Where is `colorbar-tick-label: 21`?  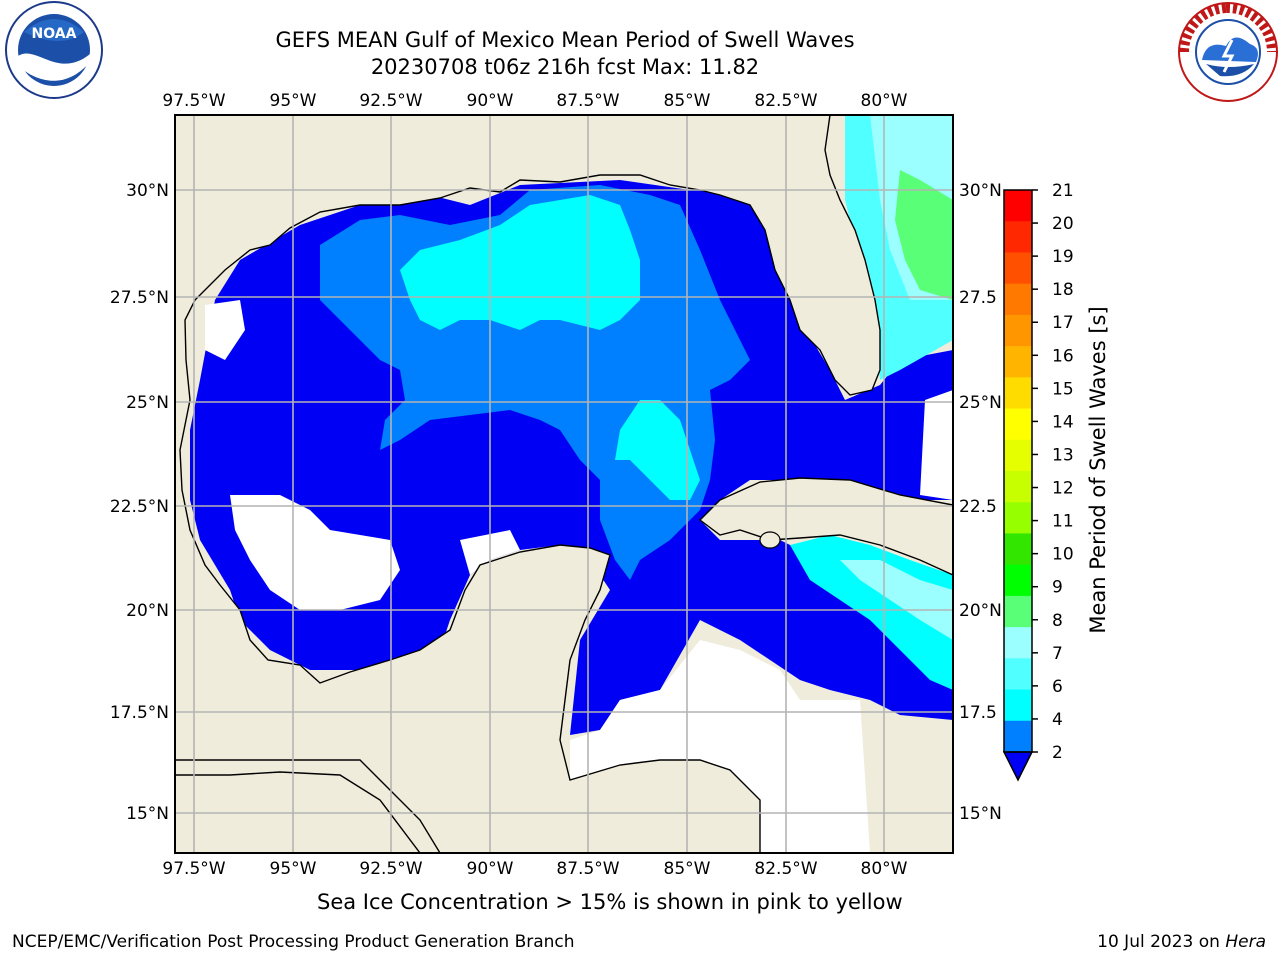 colorbar-tick-label: 21 is located at coordinates (1063, 191).